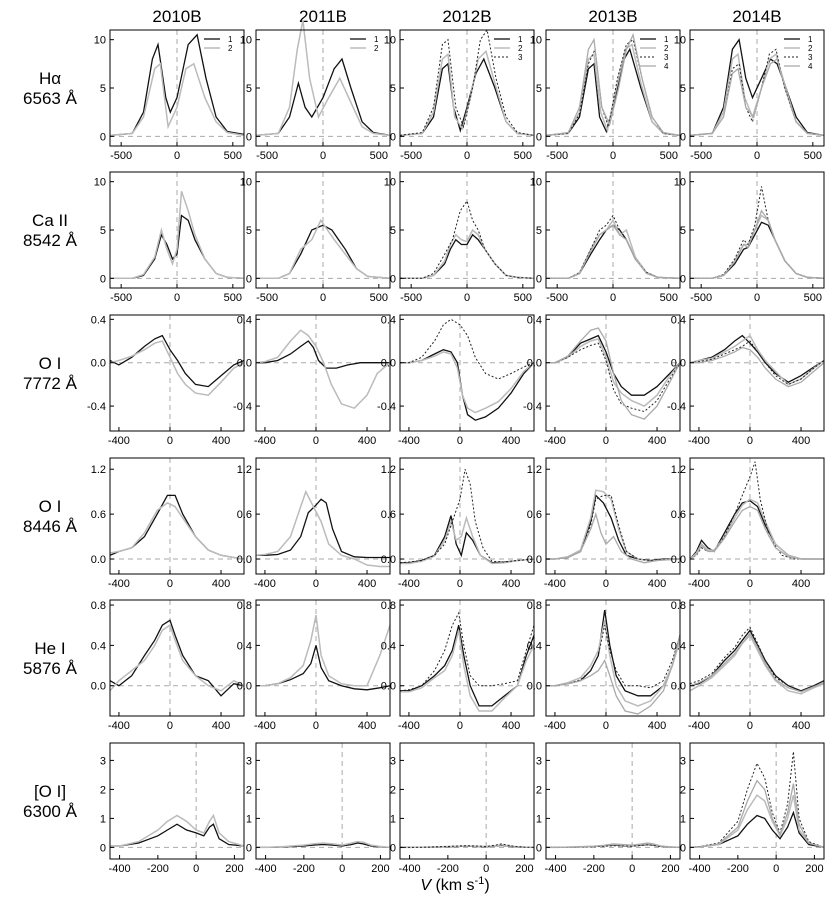 This screenshot has width=830, height=900. I want to click on legend-label: 3, so click(520, 57).